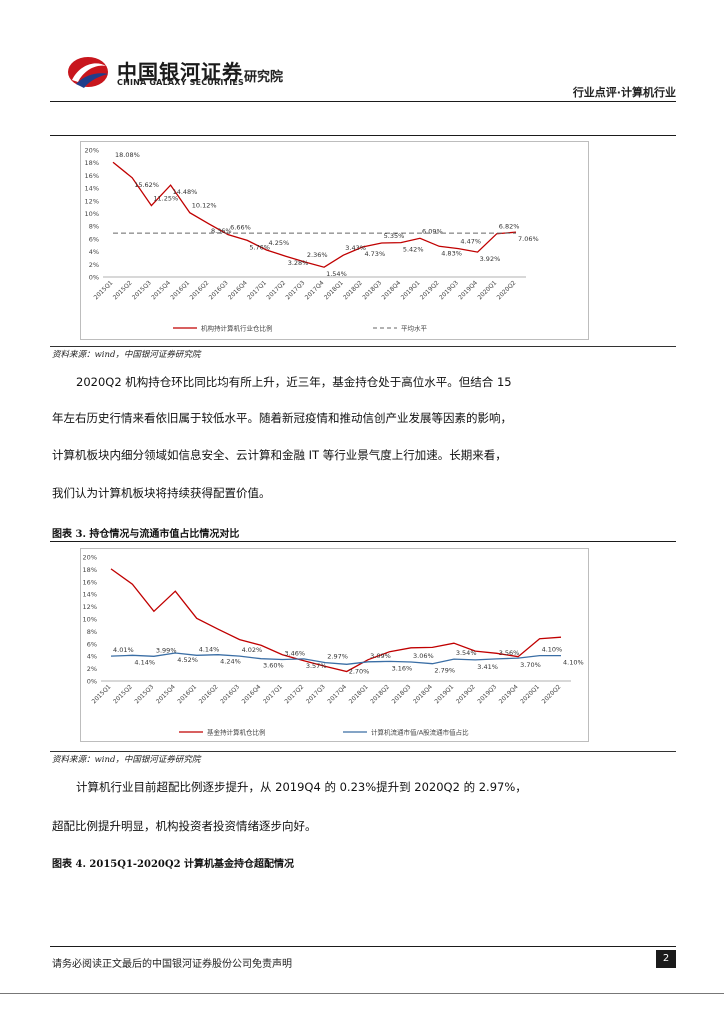 The image size is (724, 1024). I want to click on x-tick-label: 2015Q4, so click(161, 290).